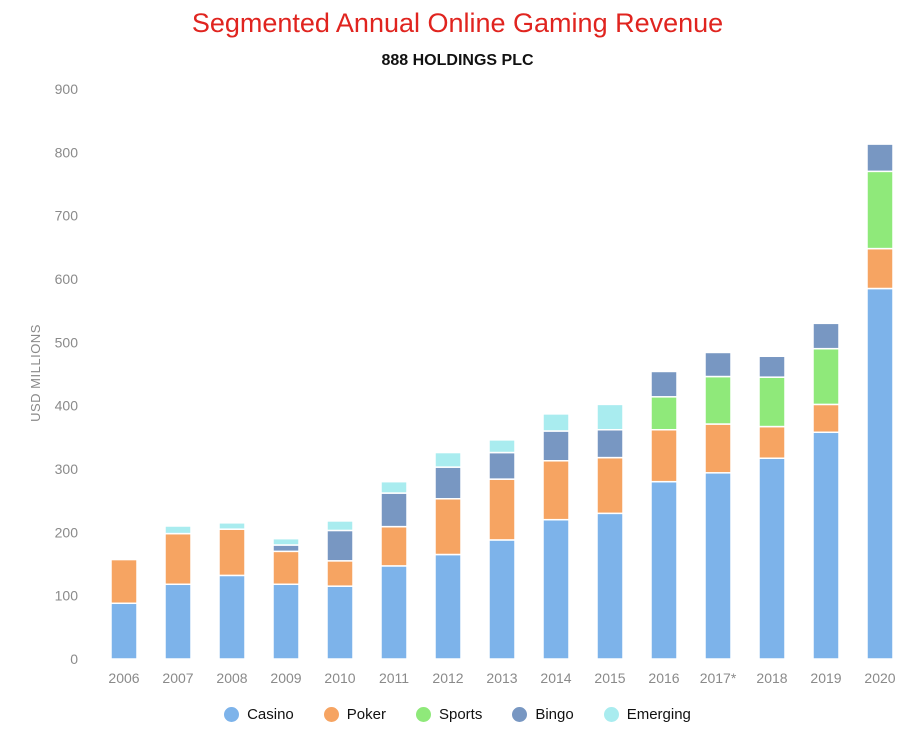  Describe the element at coordinates (825, 678) in the screenshot. I see `x-tick-label: 2019` at that location.